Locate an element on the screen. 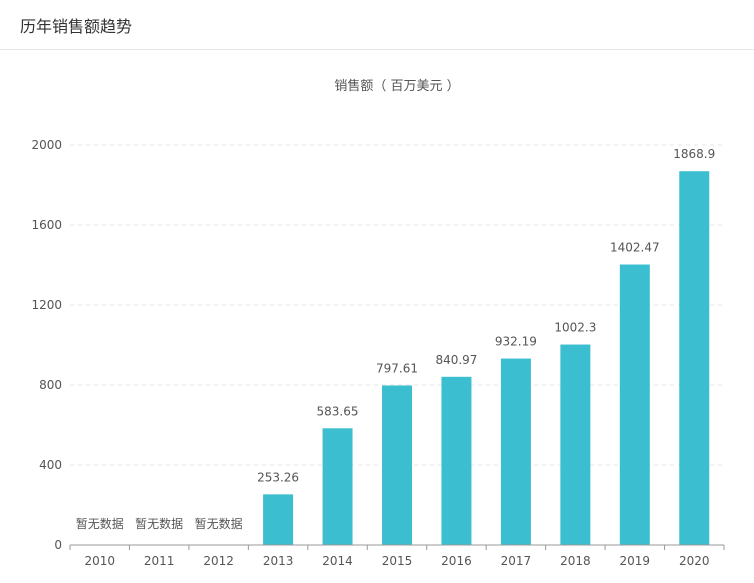  data-label: 1002.3 is located at coordinates (575, 328).